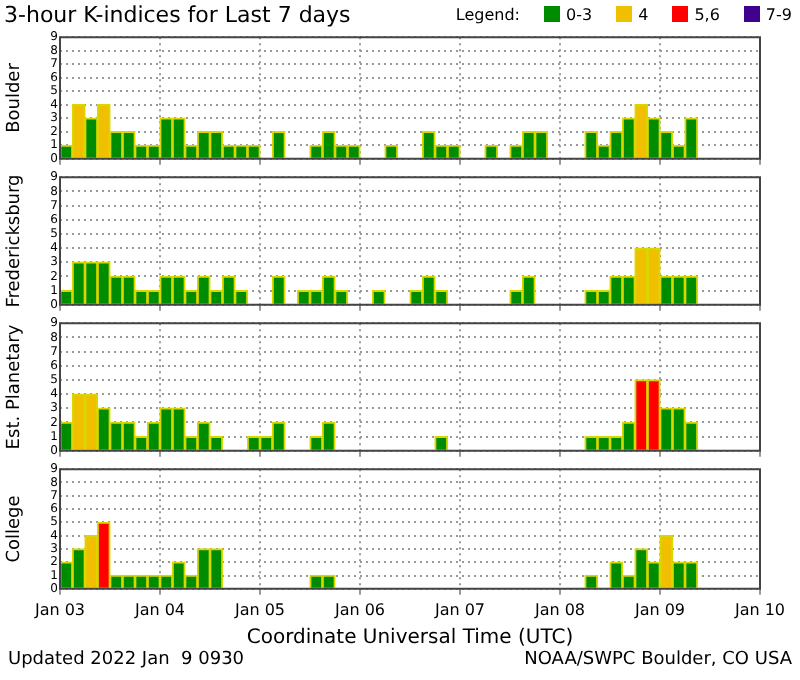  What do you see at coordinates (658, 662) in the screenshot?
I see `text: NOAA/SWPC Boulder, CO USA` at bounding box center [658, 662].